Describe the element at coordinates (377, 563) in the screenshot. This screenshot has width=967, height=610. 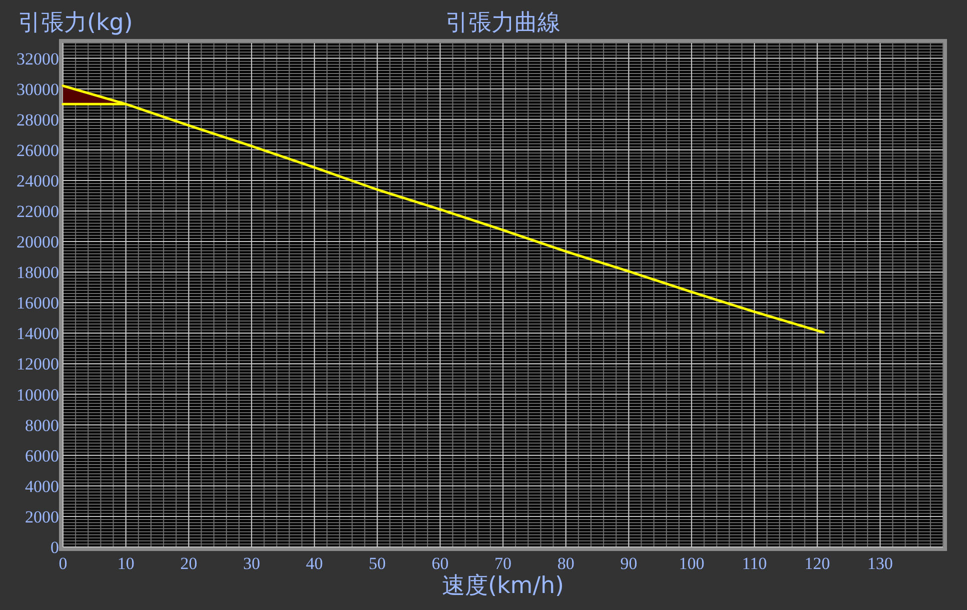
I see `x-tick-label: 50` at that location.